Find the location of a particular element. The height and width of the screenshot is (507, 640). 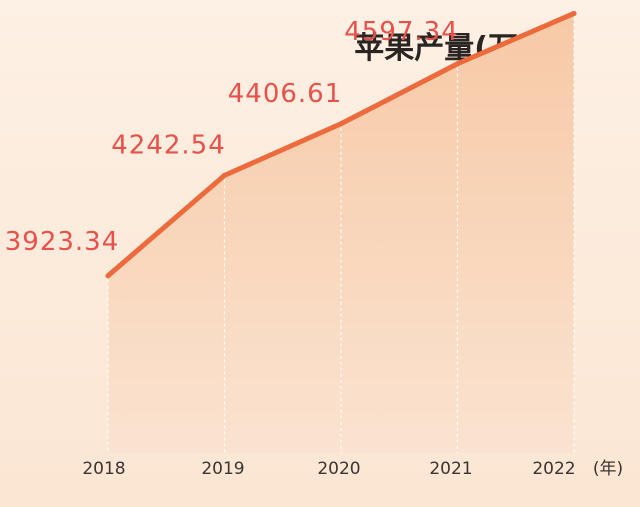

data-point-2019 is located at coordinates (224, 175).